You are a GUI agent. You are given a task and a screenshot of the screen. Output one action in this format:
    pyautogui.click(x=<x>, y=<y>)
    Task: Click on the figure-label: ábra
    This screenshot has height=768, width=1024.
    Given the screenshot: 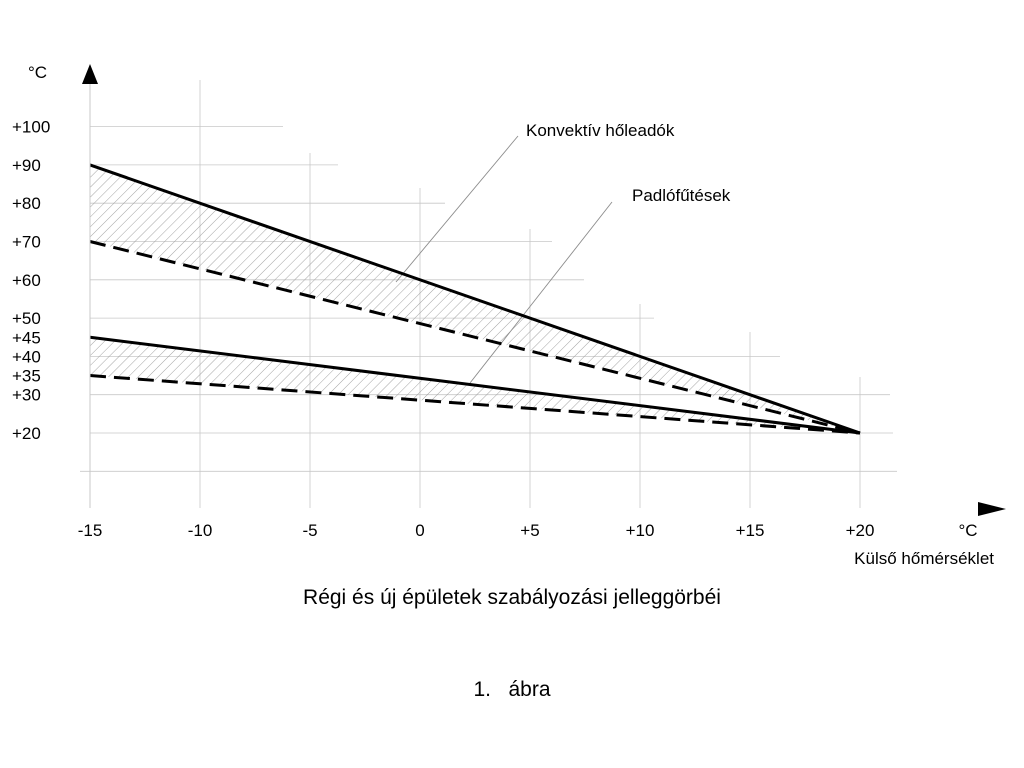 What is the action you would take?
    pyautogui.click(x=529, y=689)
    